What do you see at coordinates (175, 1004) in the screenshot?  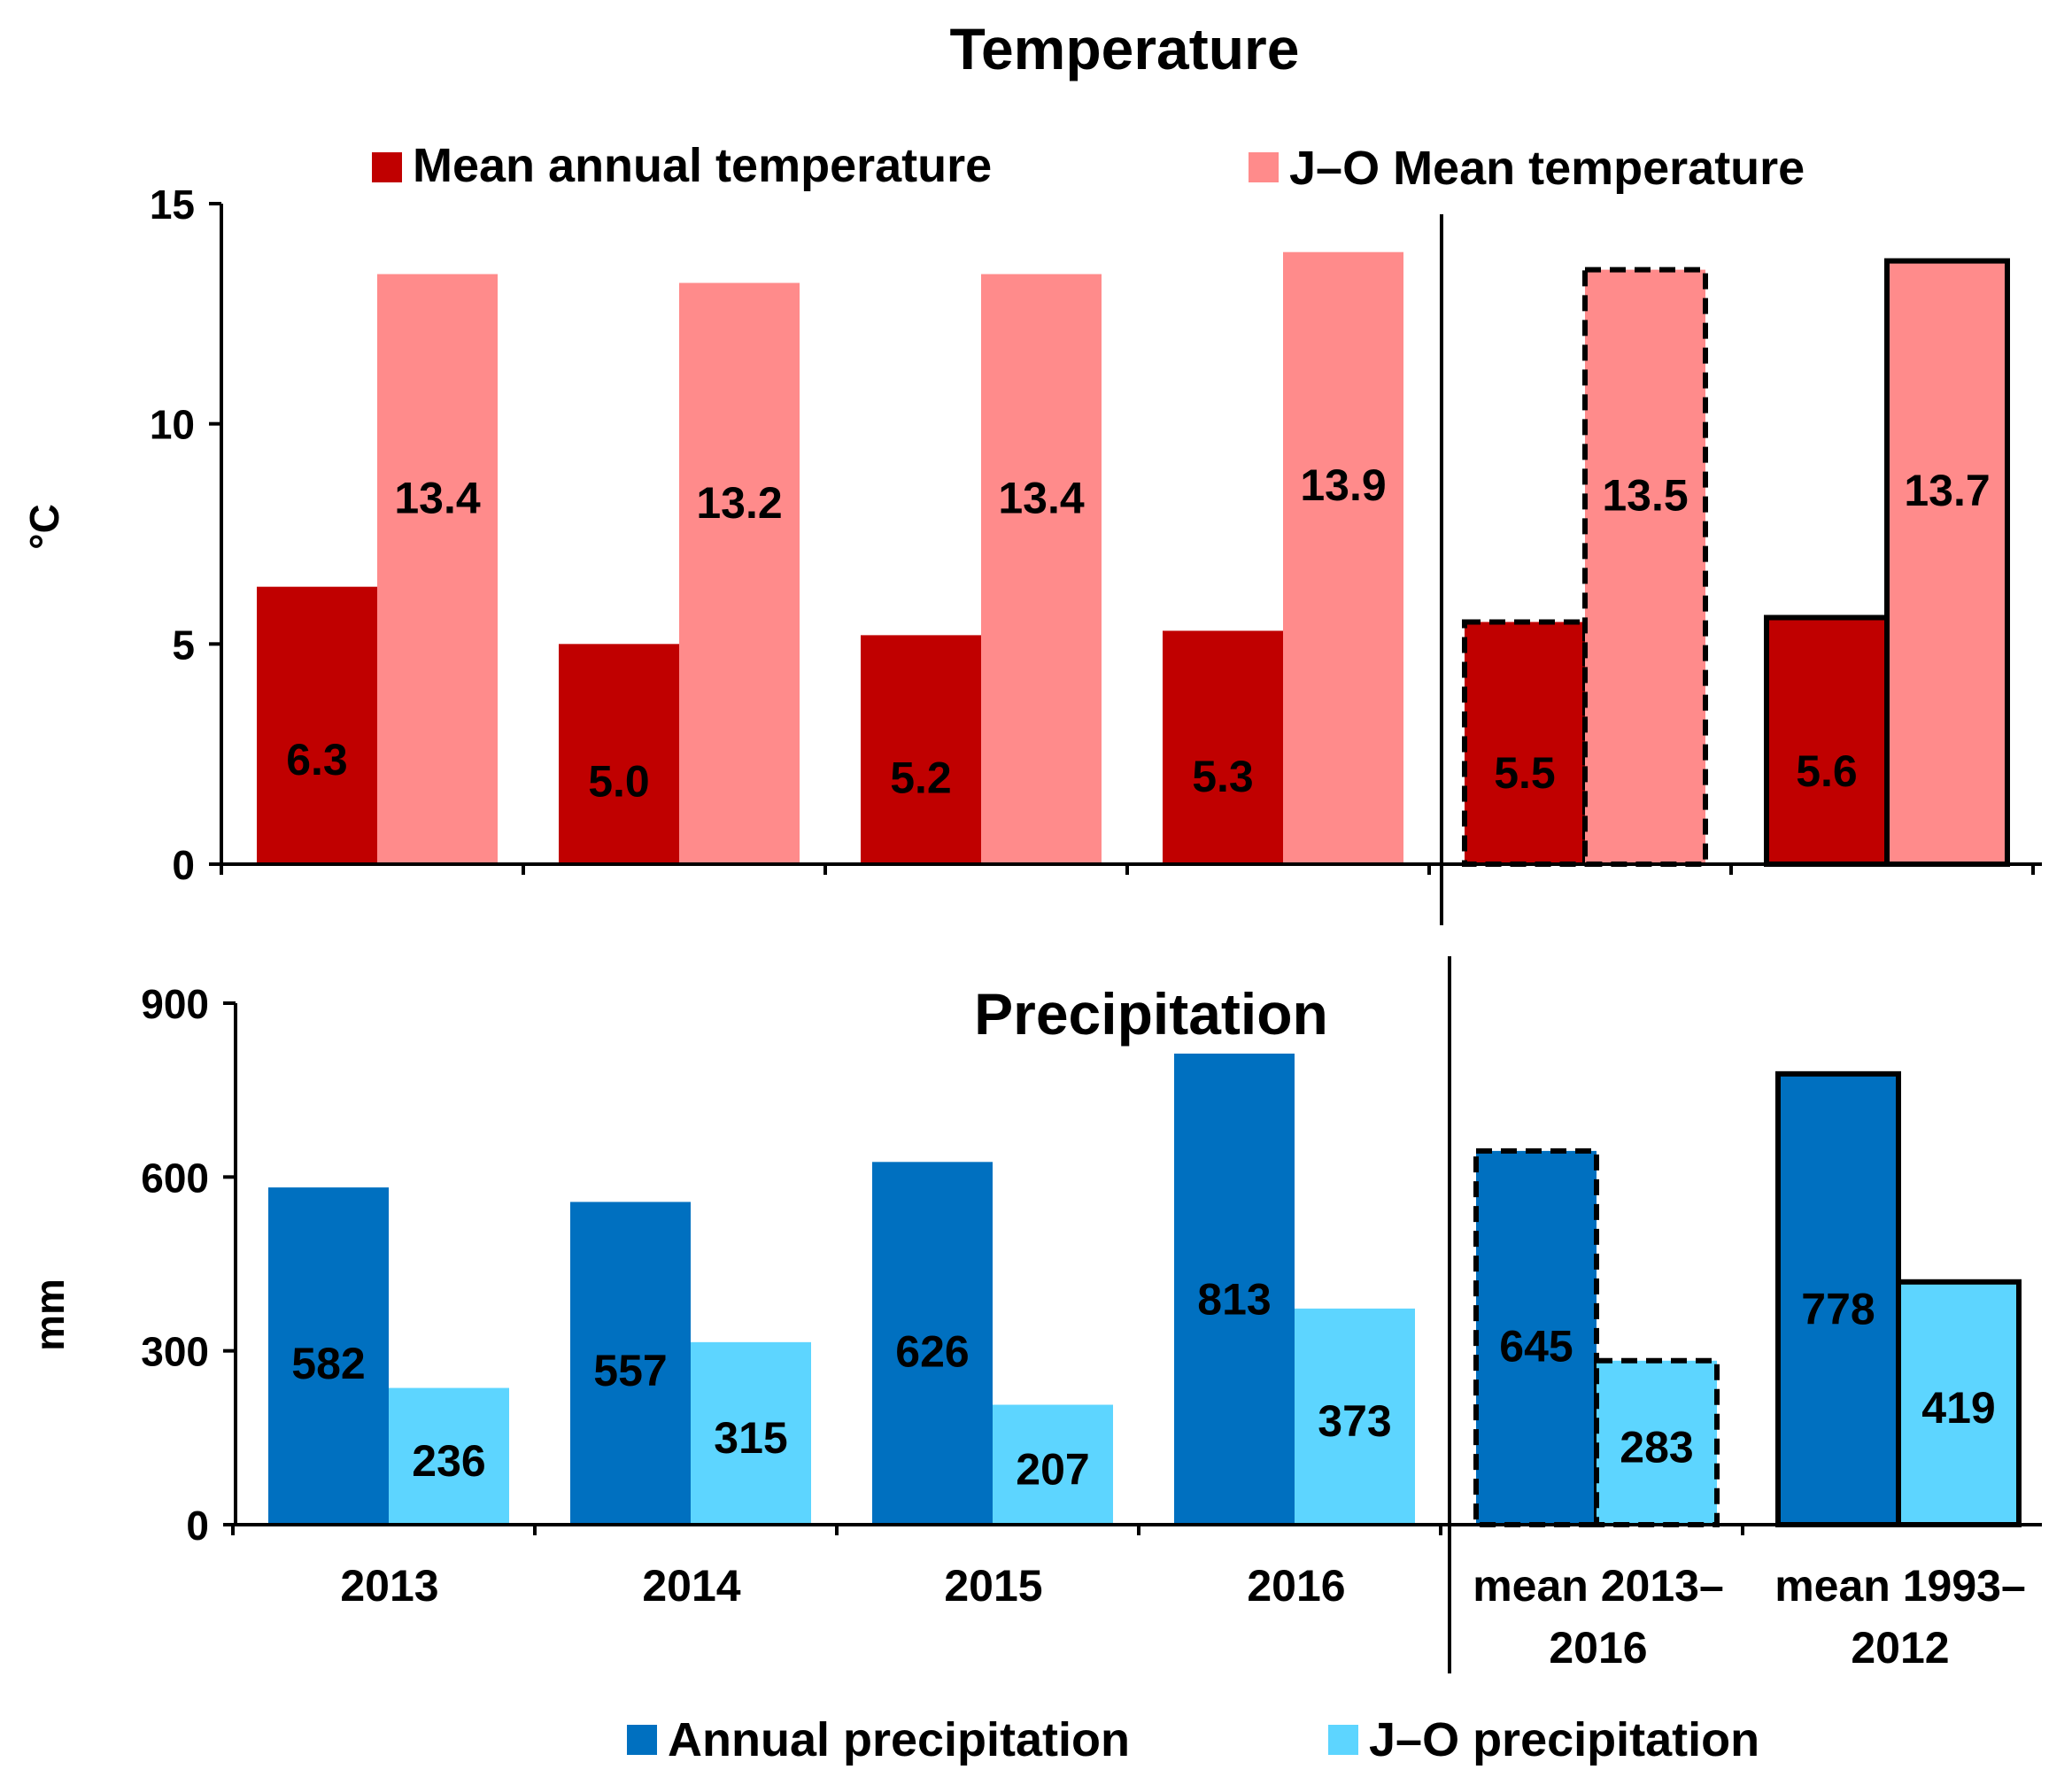 I see `precipitation-y-tick-label-900: 900` at bounding box center [175, 1004].